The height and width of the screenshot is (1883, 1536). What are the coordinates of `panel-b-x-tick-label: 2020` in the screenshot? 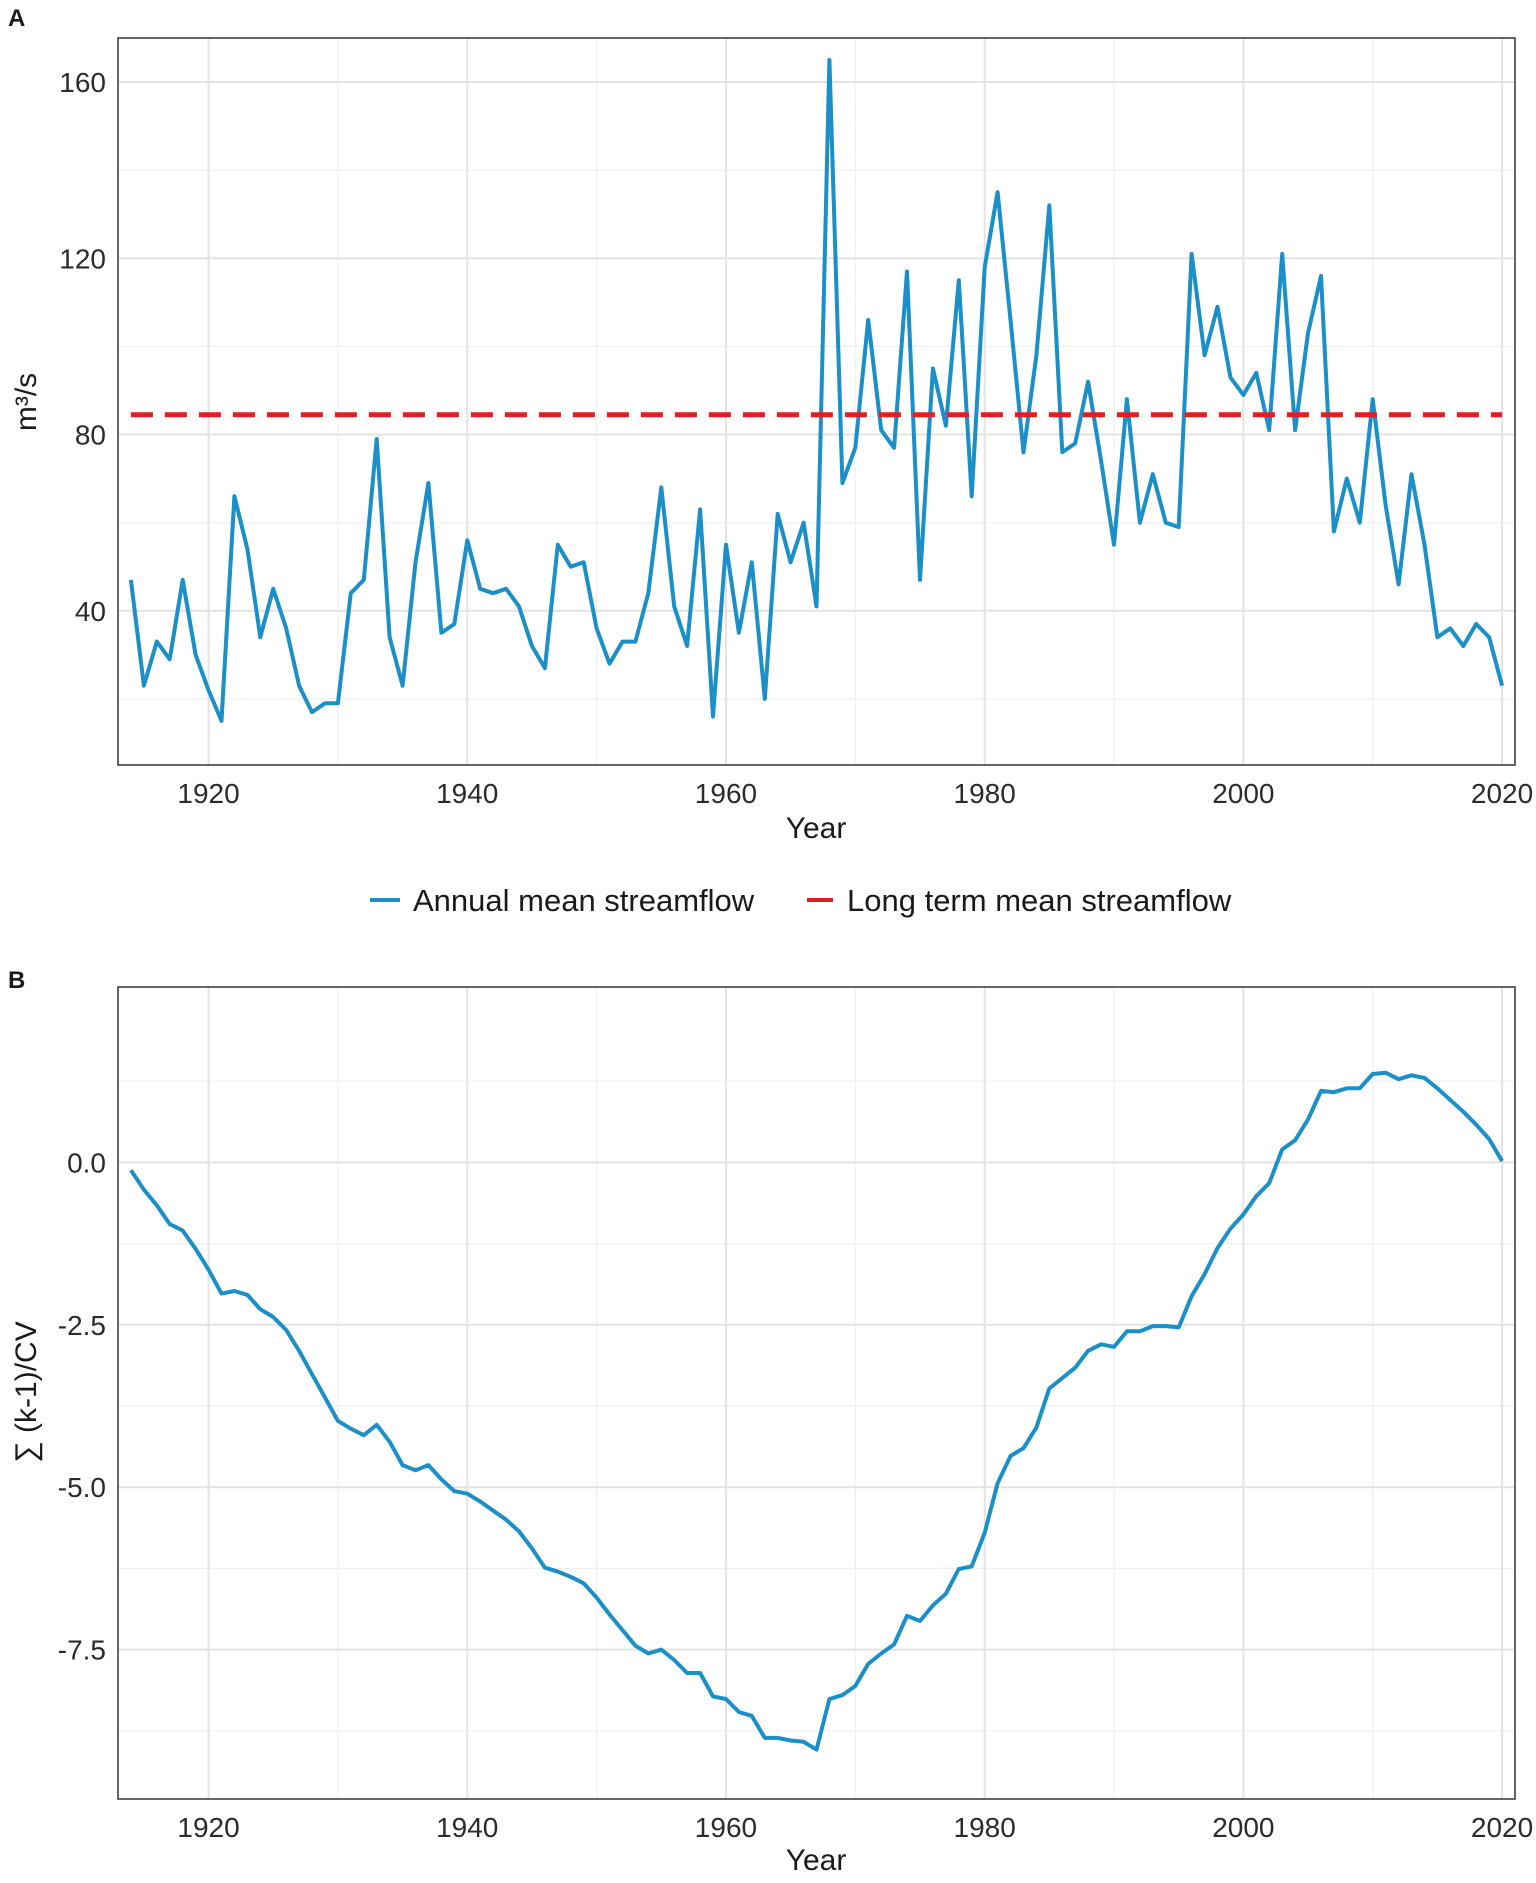 It's located at (1502, 1827).